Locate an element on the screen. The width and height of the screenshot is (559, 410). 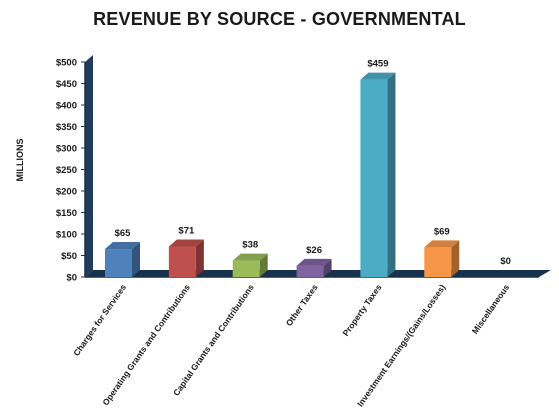
data-label: $459 is located at coordinates (377, 64).